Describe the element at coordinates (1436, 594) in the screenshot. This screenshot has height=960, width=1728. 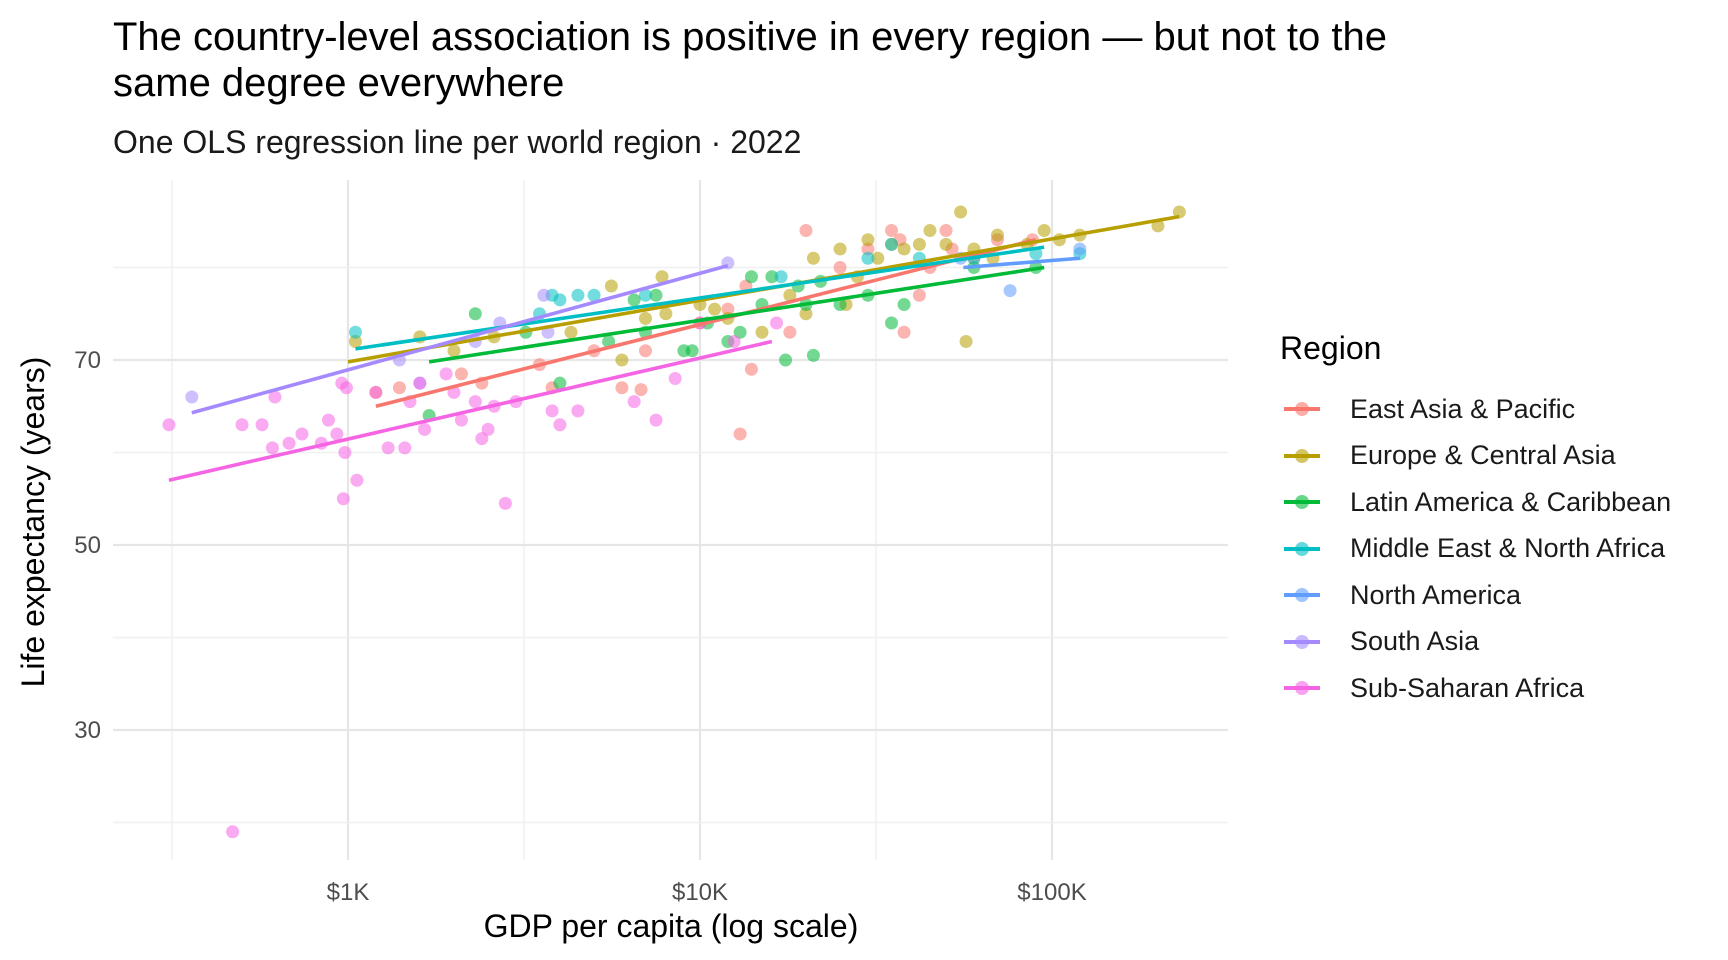
I see `legend-label: North America` at that location.